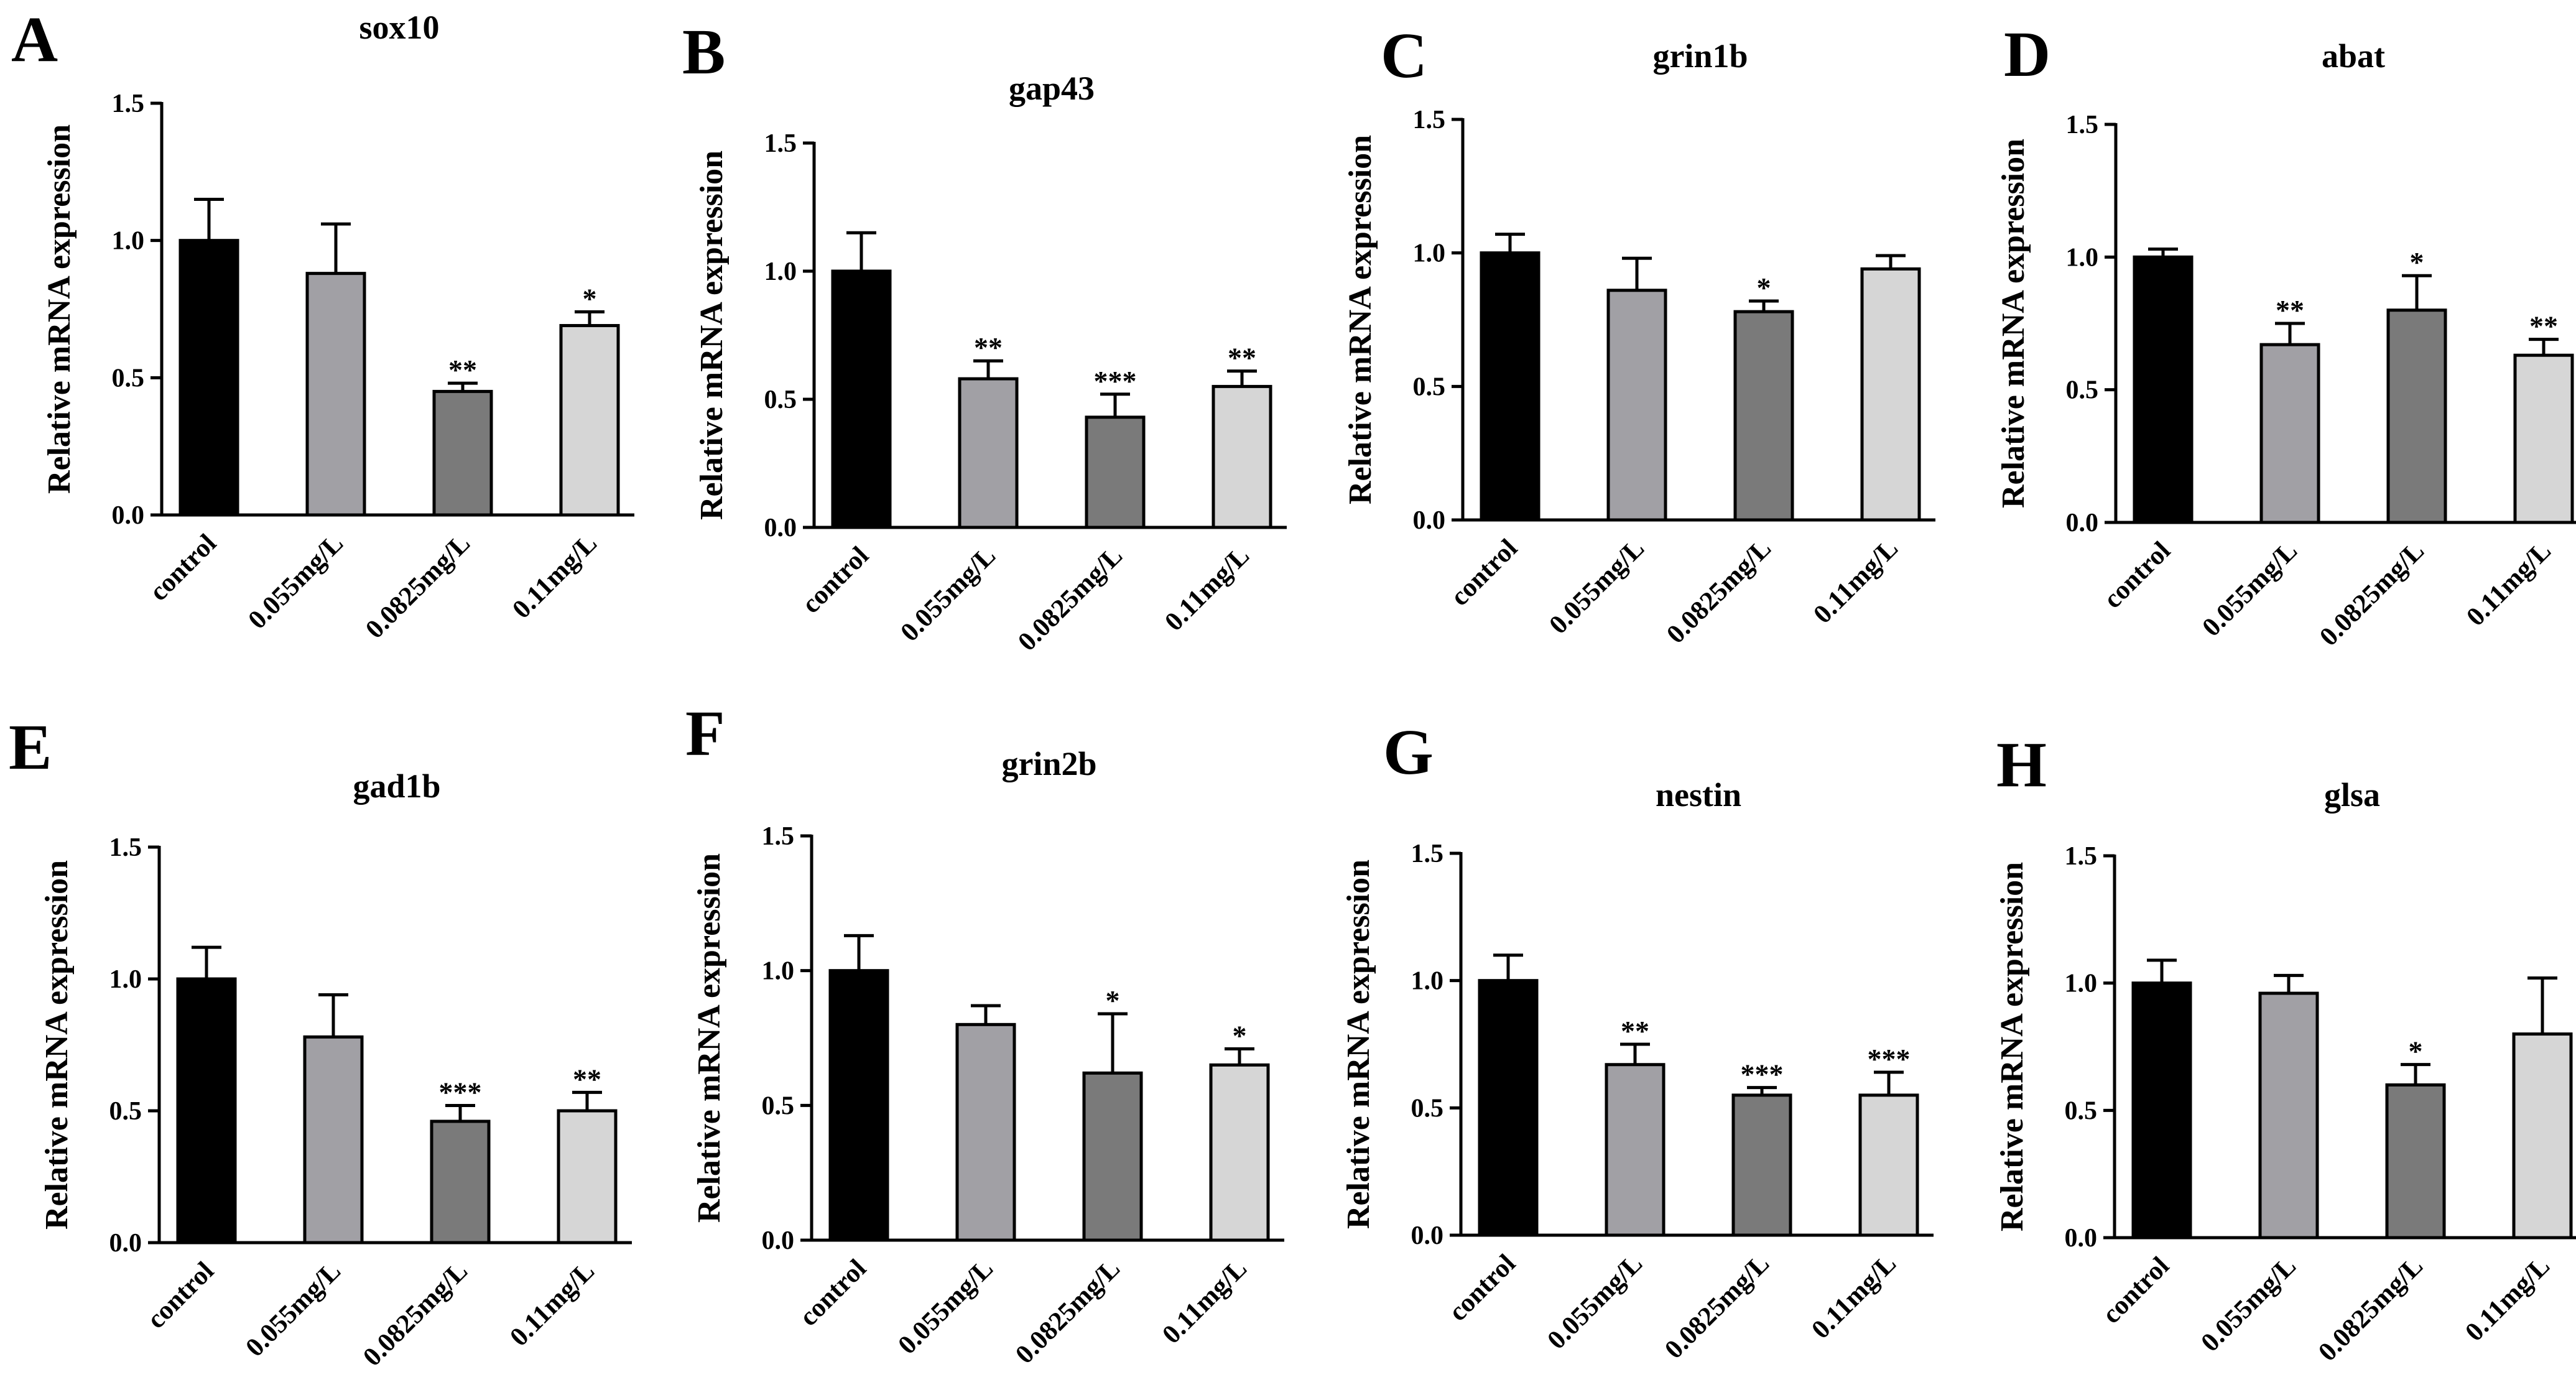 This screenshot has height=1400, width=2576. I want to click on chart-title: glsa, so click(2352, 795).